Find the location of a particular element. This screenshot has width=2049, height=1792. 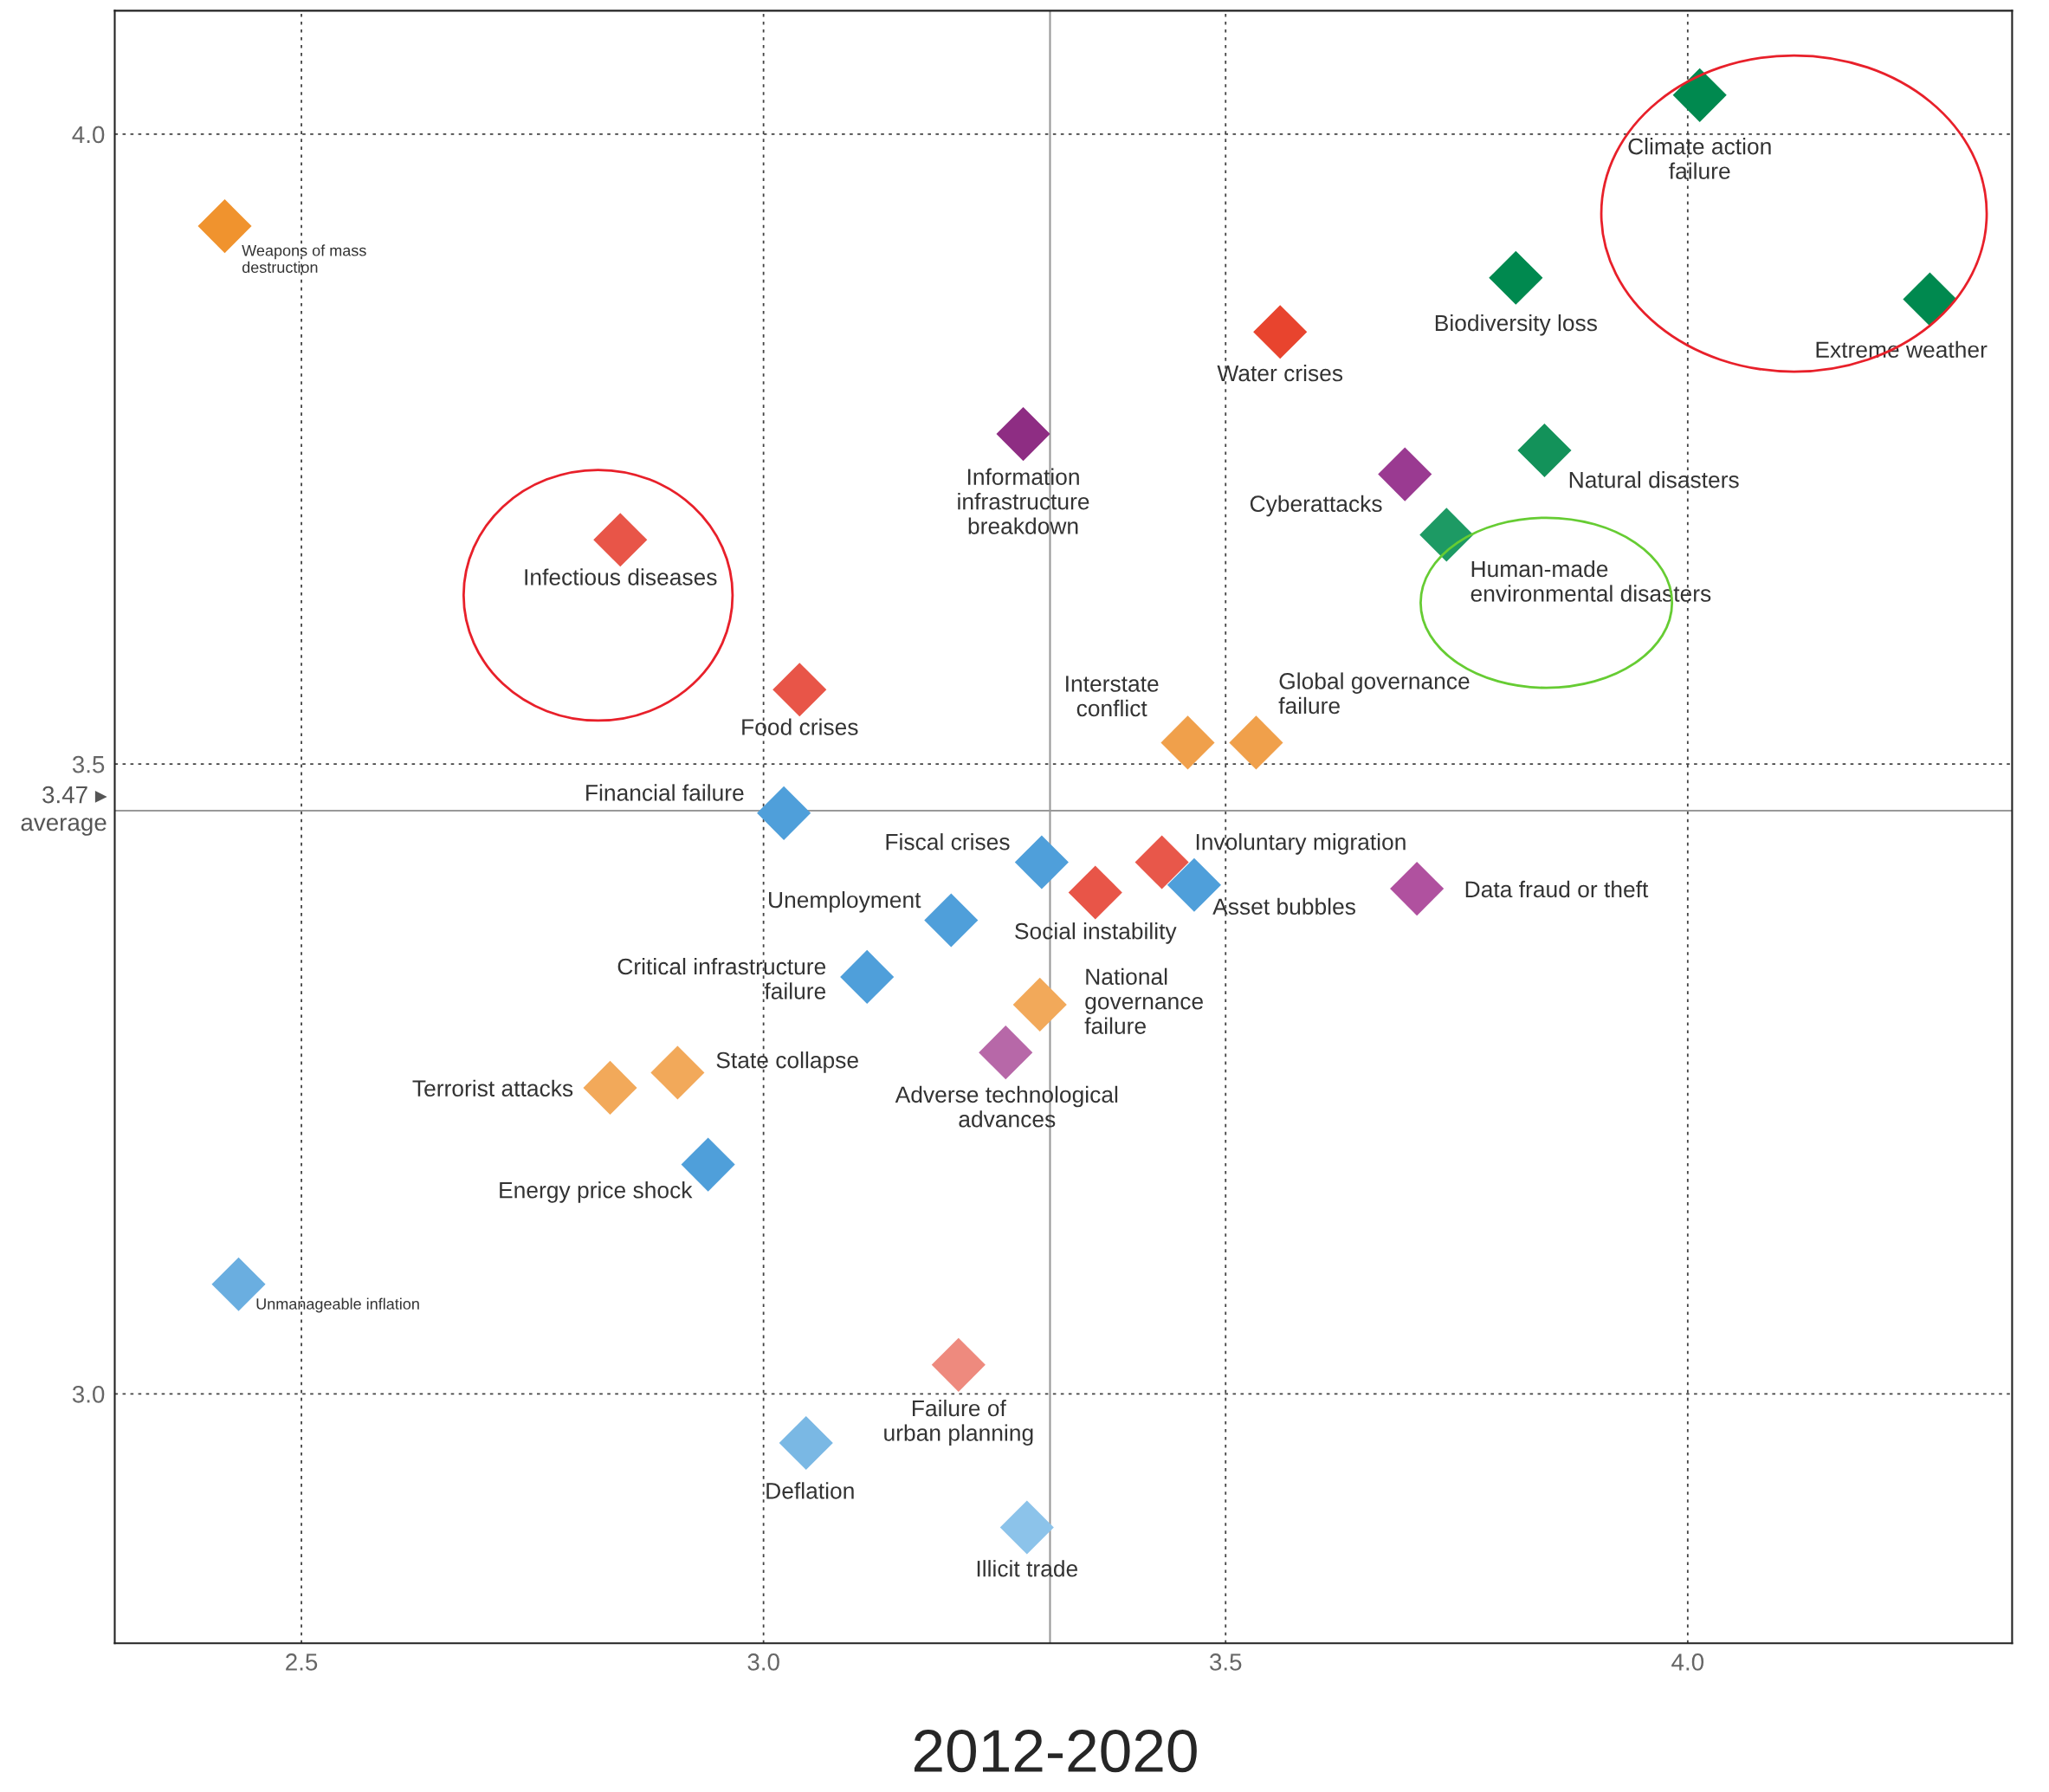

annotation: Unmanageable inflation is located at coordinates (337, 1305).